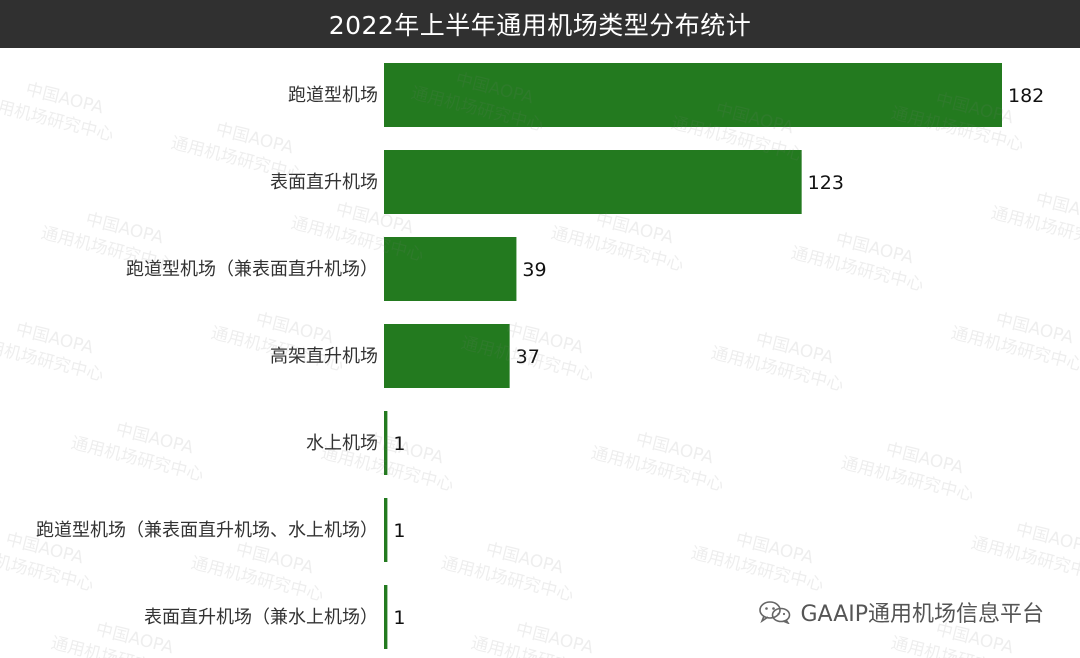 The height and width of the screenshot is (658, 1080). I want to click on chart-title-bar: 2022年上半年通用机场类型分布统计, so click(540, 24).